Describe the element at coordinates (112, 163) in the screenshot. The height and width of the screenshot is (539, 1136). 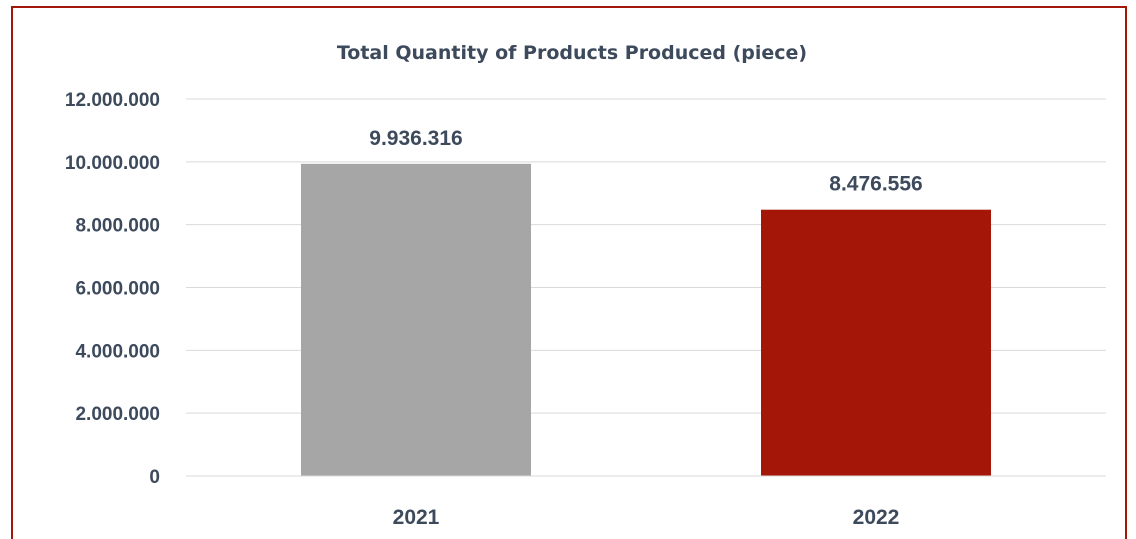
I see `y-tick-label: 10.000.000` at that location.